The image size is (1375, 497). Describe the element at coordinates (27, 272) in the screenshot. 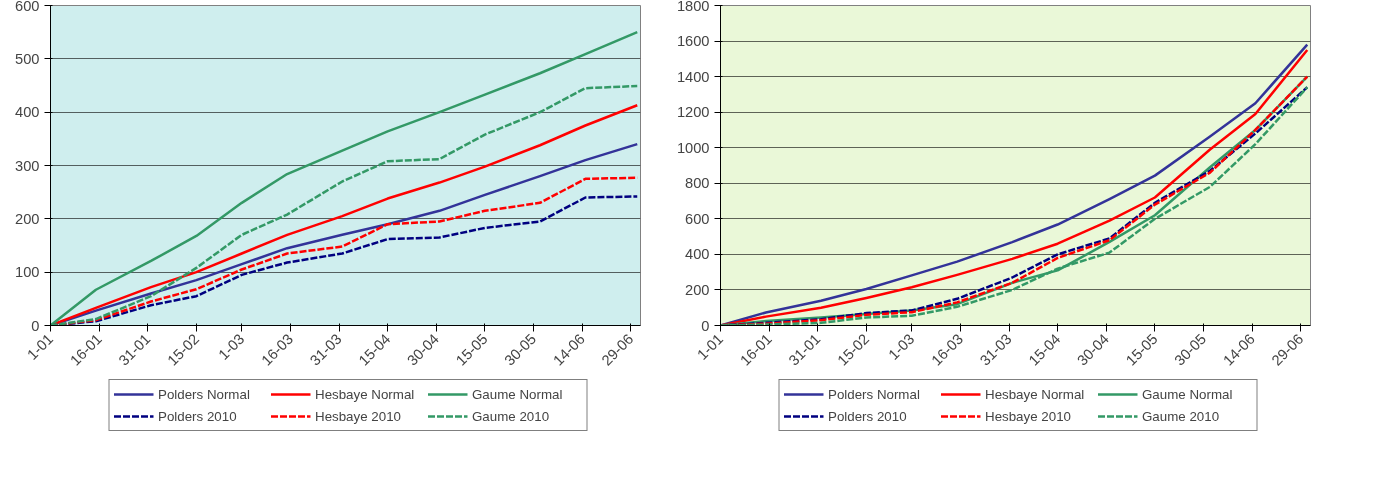

I see `y-tick-label: 100` at that location.